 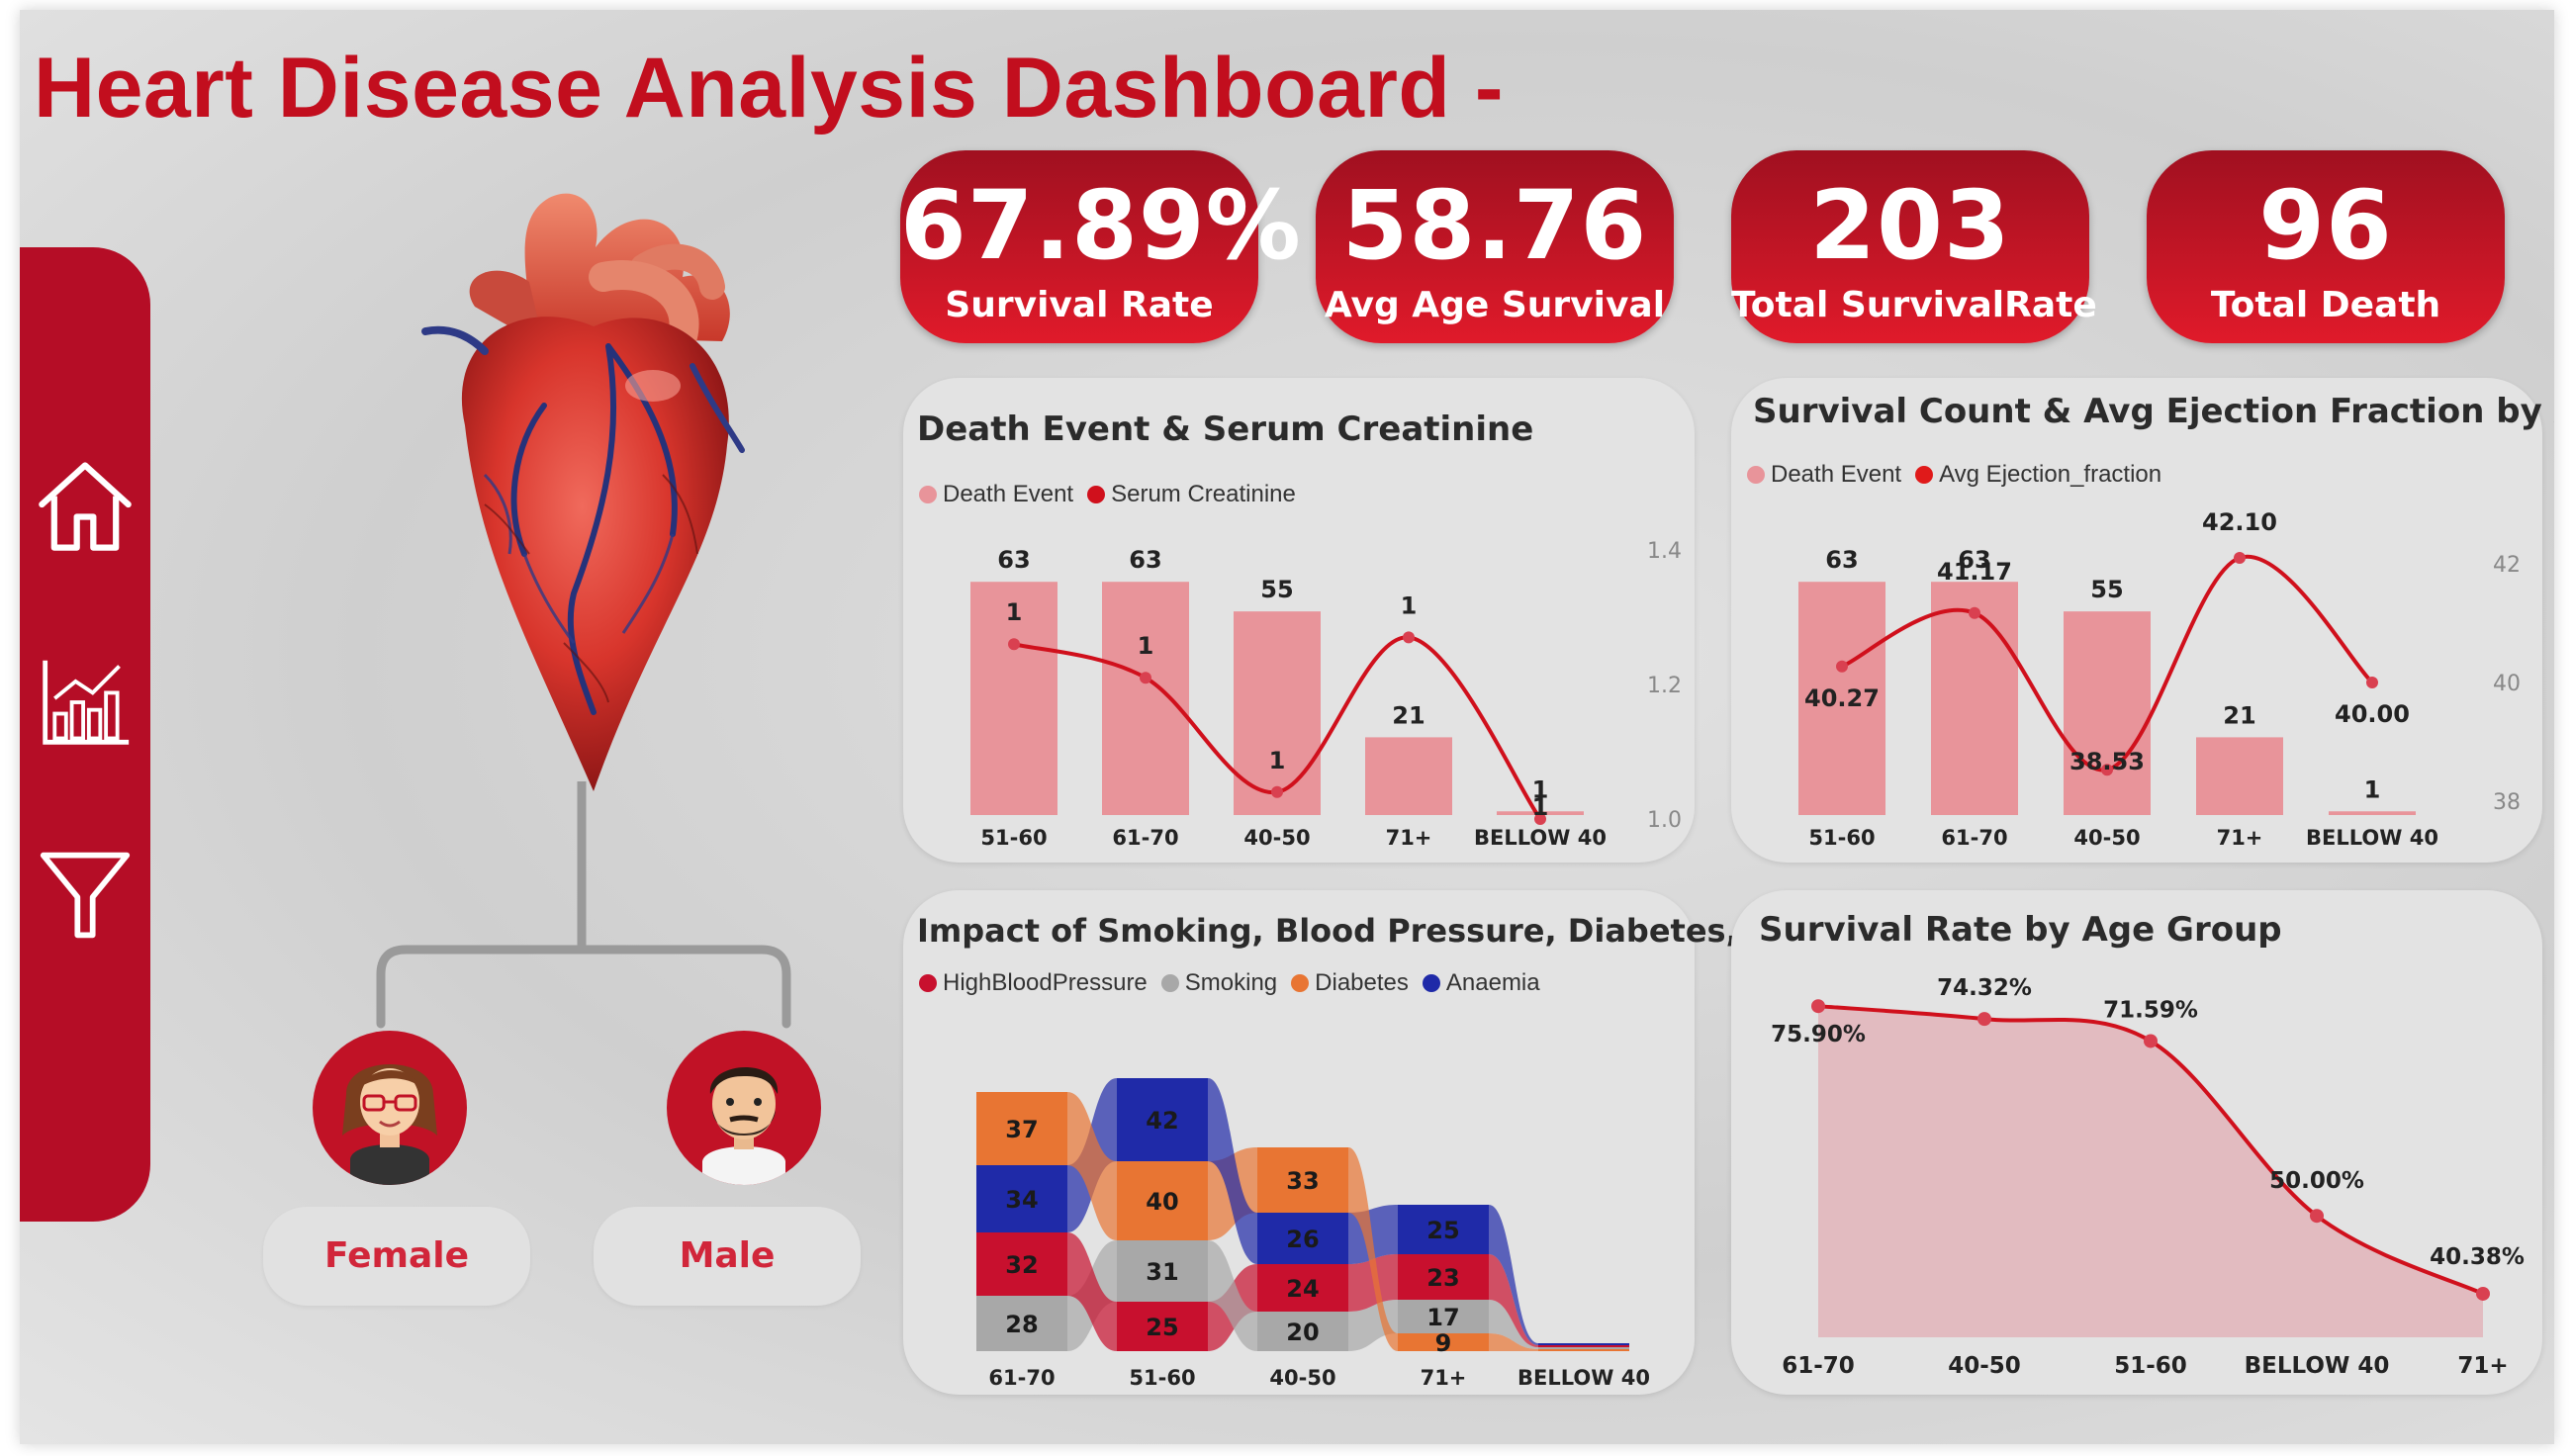 I want to click on y2-tick-label: 40, so click(x=2507, y=684).